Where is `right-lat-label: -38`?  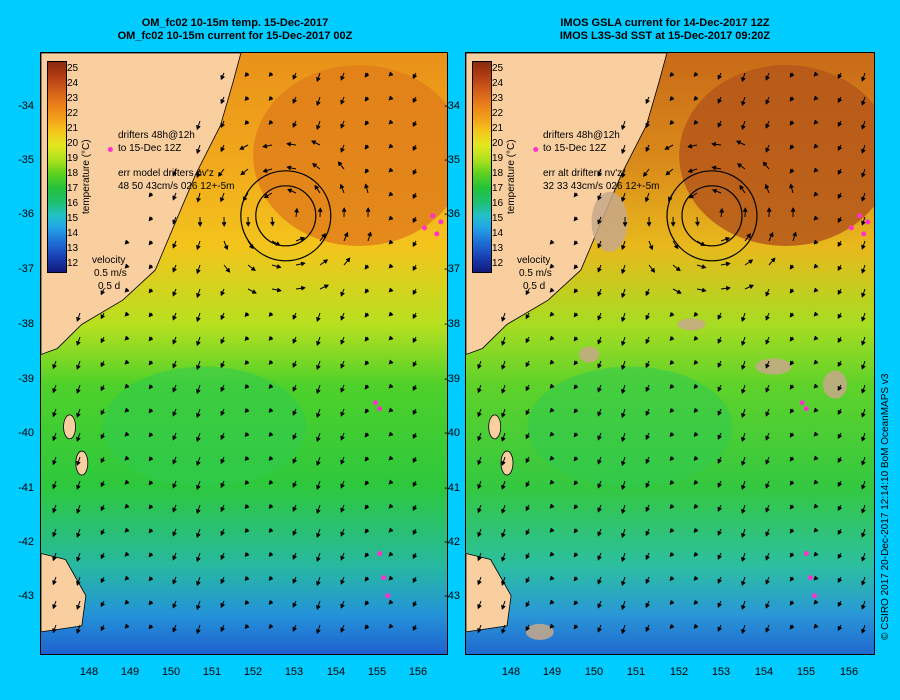
right-lat-label: -38 is located at coordinates (452, 324).